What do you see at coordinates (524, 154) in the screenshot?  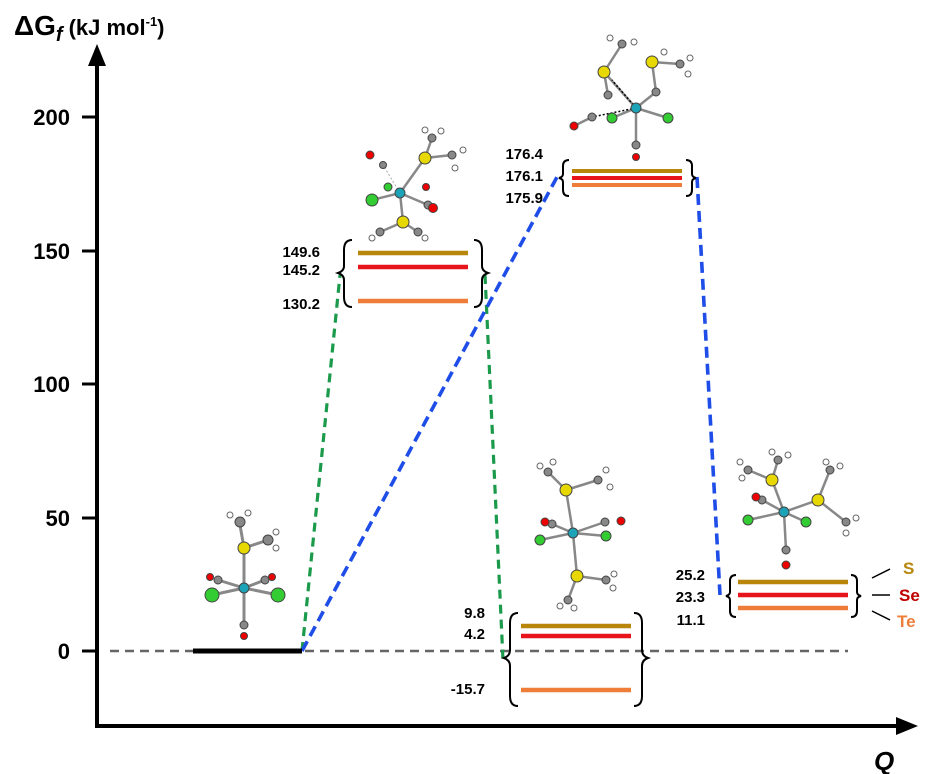 I see `ts2-label-s: 176.4` at bounding box center [524, 154].